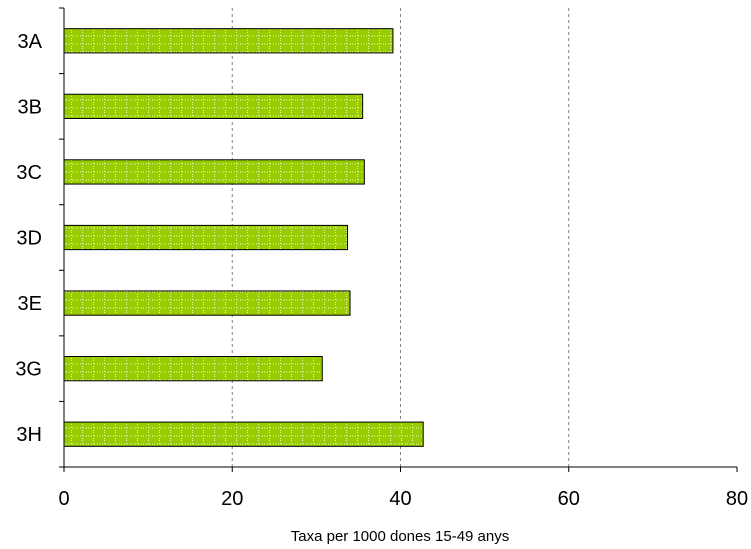 The height and width of the screenshot is (549, 751). Describe the element at coordinates (30, 42) in the screenshot. I see `y-tick-label-3a: 3A` at that location.